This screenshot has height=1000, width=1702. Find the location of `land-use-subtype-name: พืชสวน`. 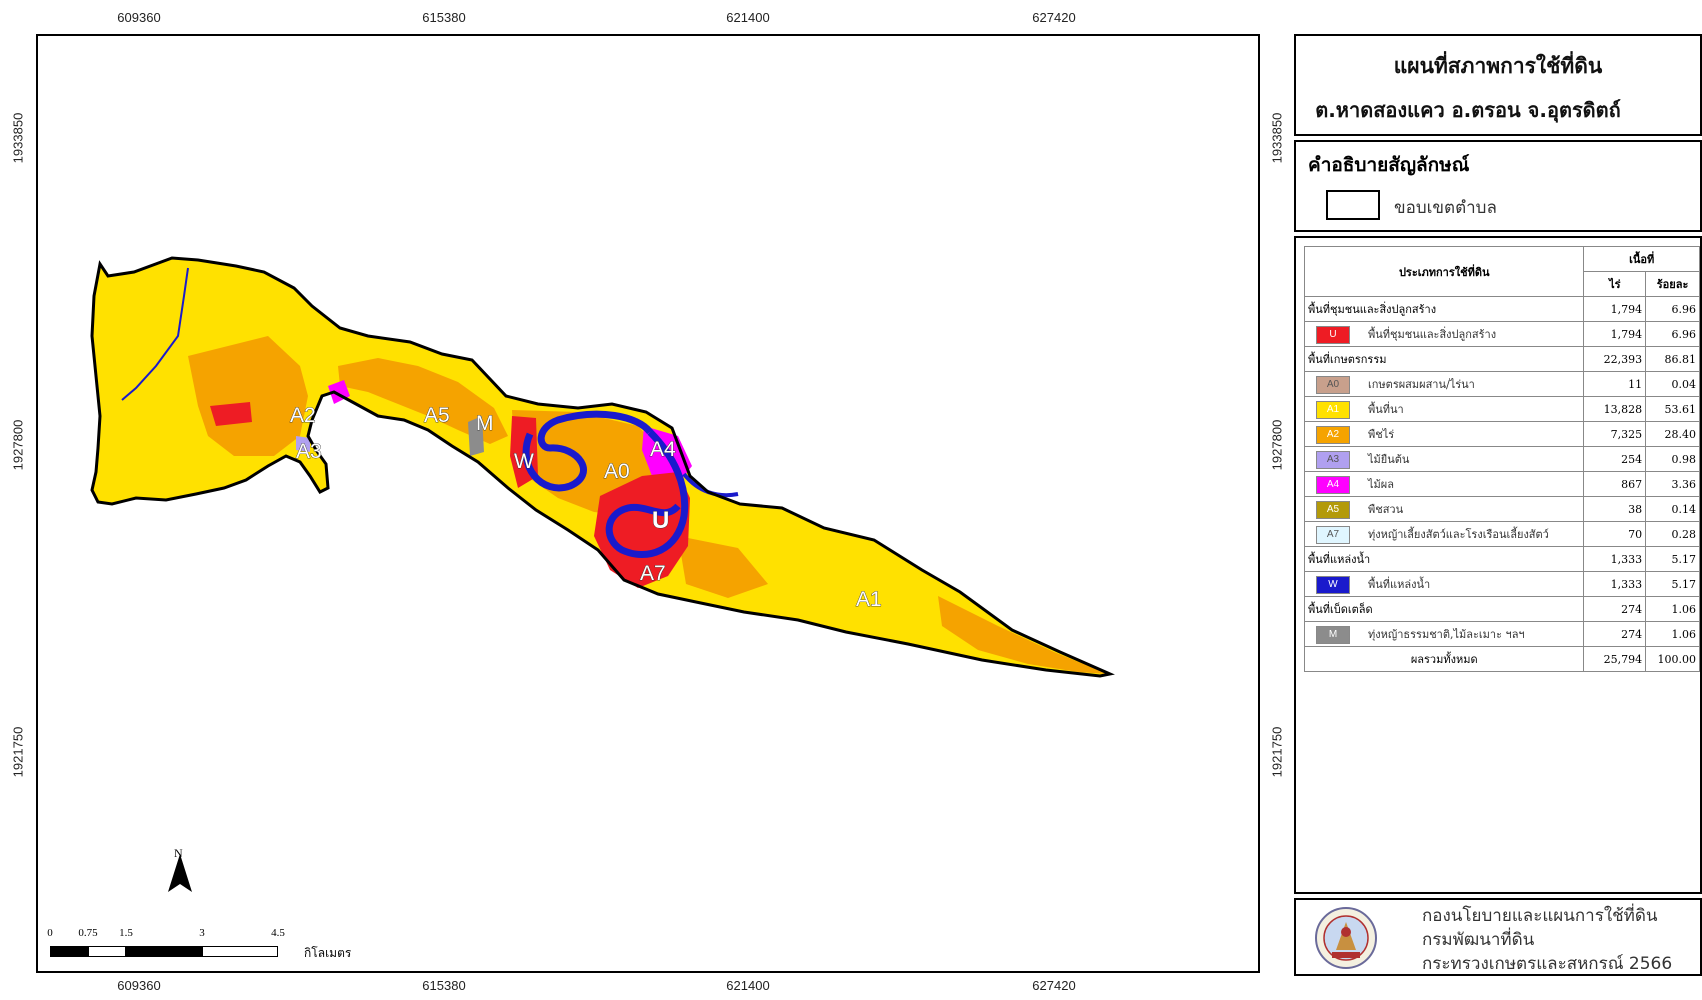

land-use-subtype-name: พืชสวน is located at coordinates (1386, 509).